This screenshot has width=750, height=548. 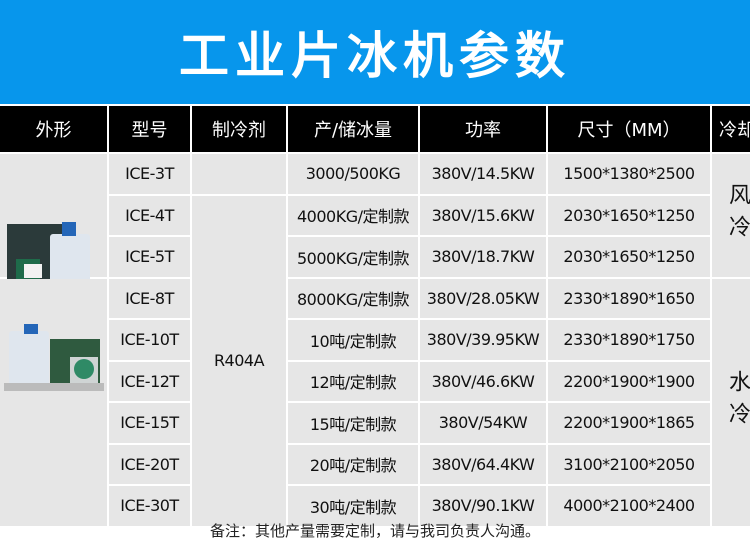 What do you see at coordinates (483, 174) in the screenshot?
I see `cell-power: 380V/14.5KW` at bounding box center [483, 174].